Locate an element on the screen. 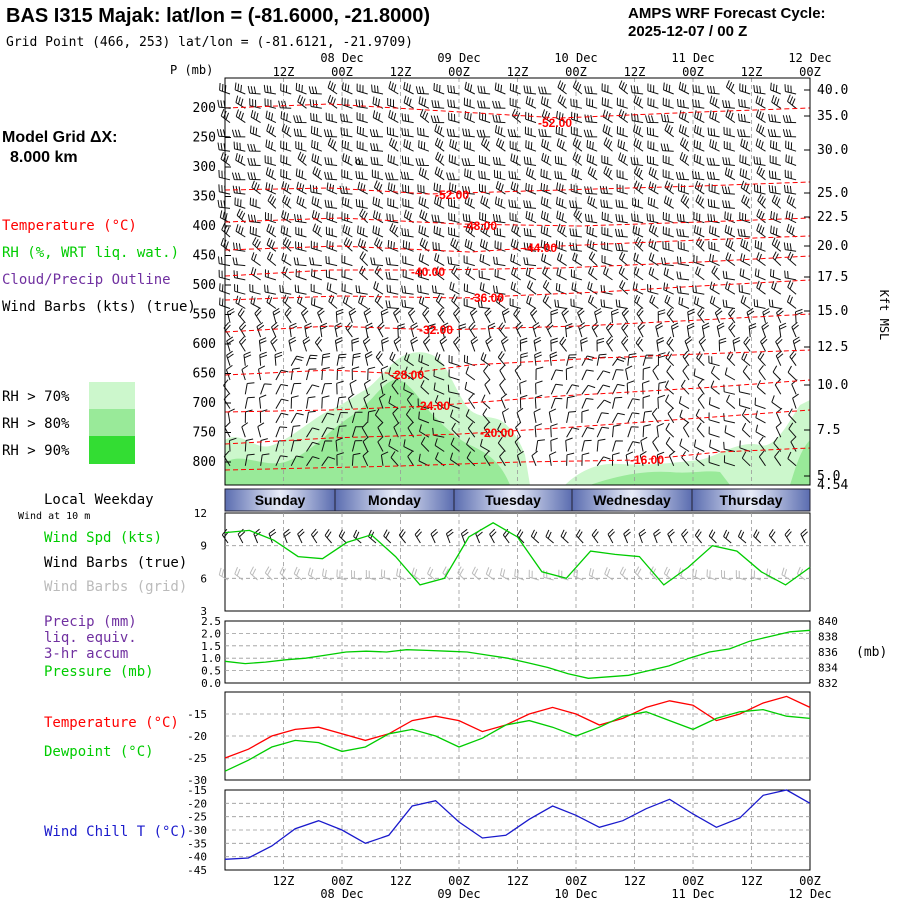 Image resolution: width=900 pixels, height=905 pixels. height-tick-label: 20.0 is located at coordinates (832, 246).